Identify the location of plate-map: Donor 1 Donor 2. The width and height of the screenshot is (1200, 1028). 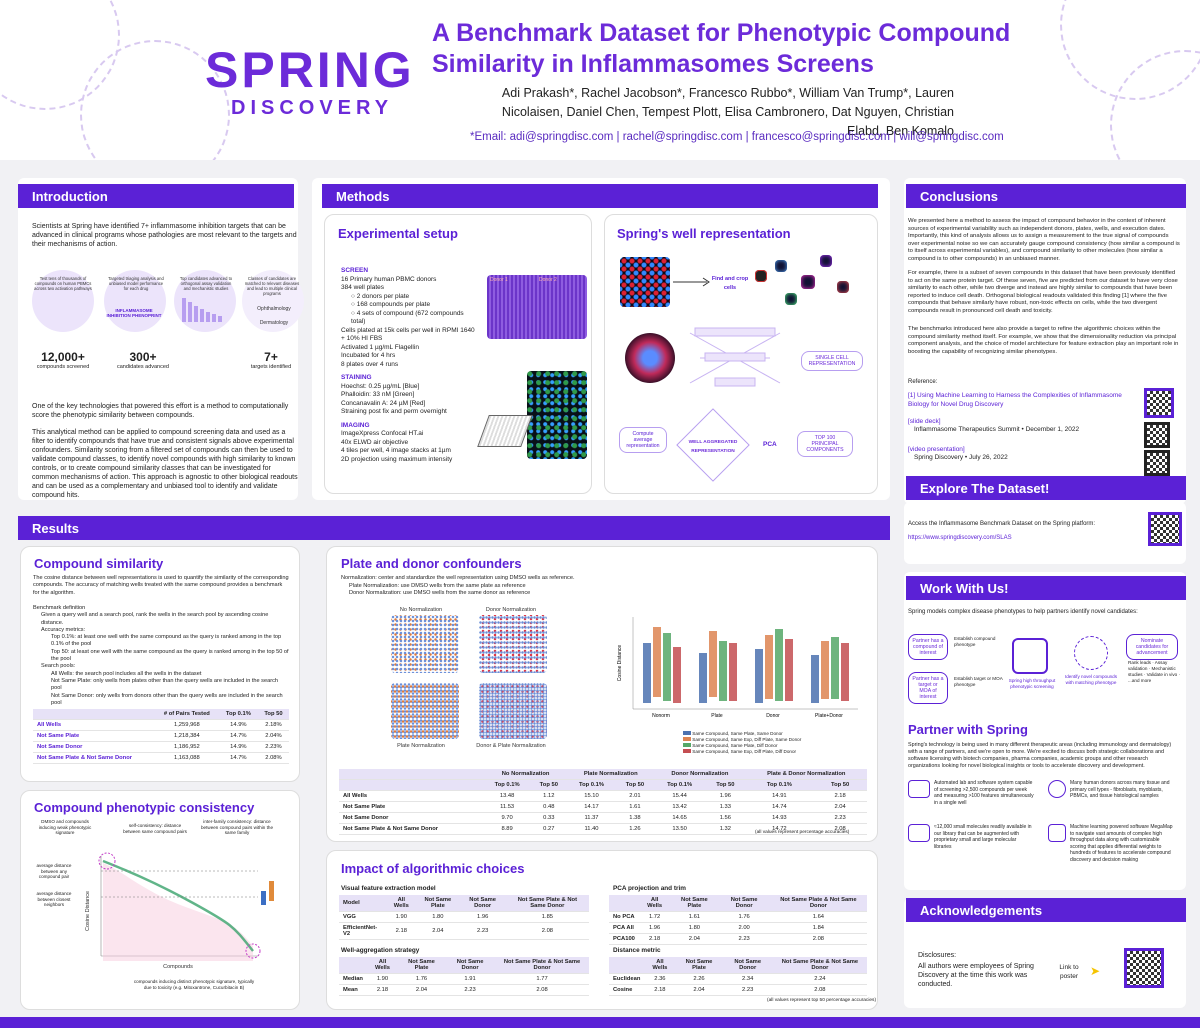
(537, 307).